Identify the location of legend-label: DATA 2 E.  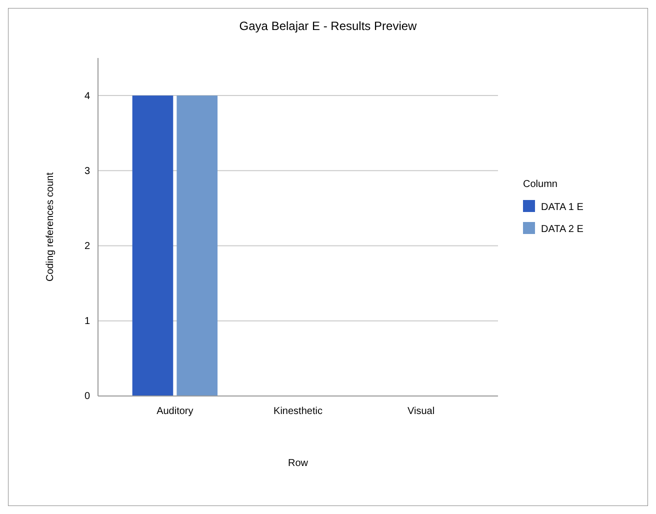
(562, 229).